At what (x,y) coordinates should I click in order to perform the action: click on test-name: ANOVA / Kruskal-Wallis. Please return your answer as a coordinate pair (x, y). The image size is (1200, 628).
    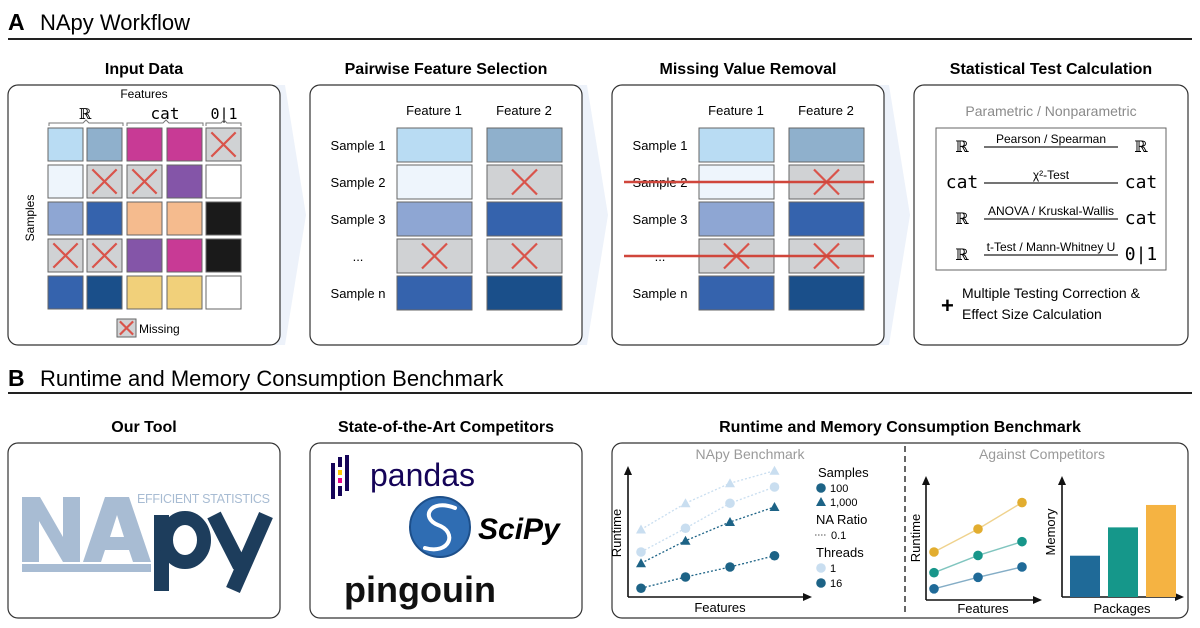
    Looking at the image, I should click on (1051, 211).